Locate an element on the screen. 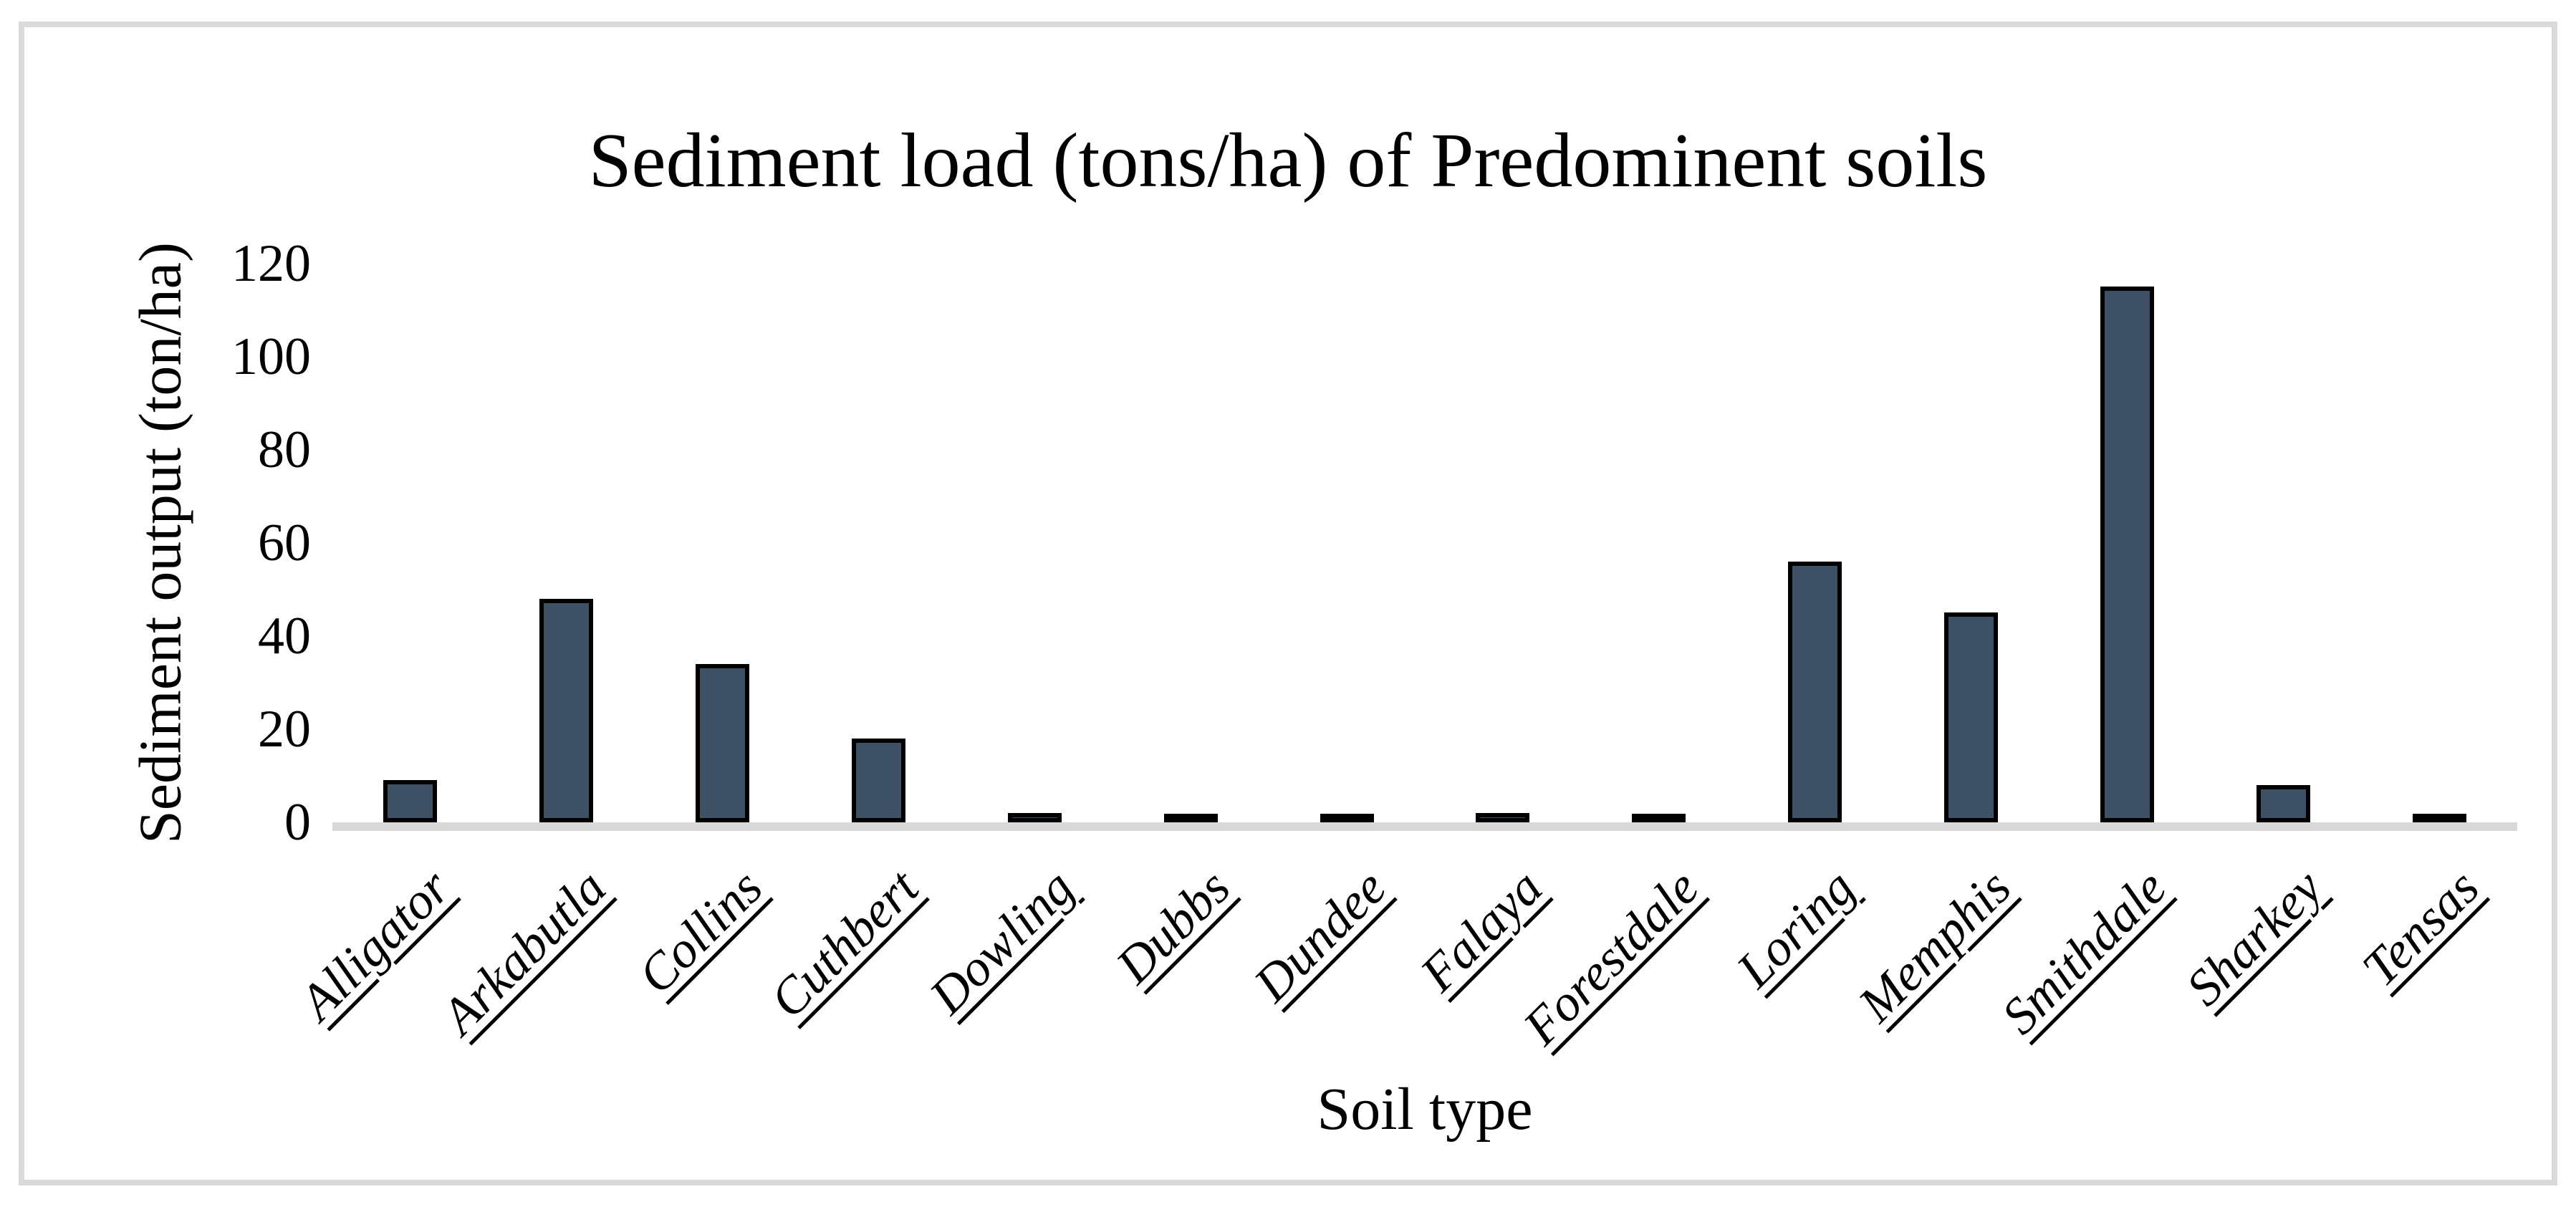 This screenshot has width=2576, height=1207. bar-tensas is located at coordinates (2439, 818).